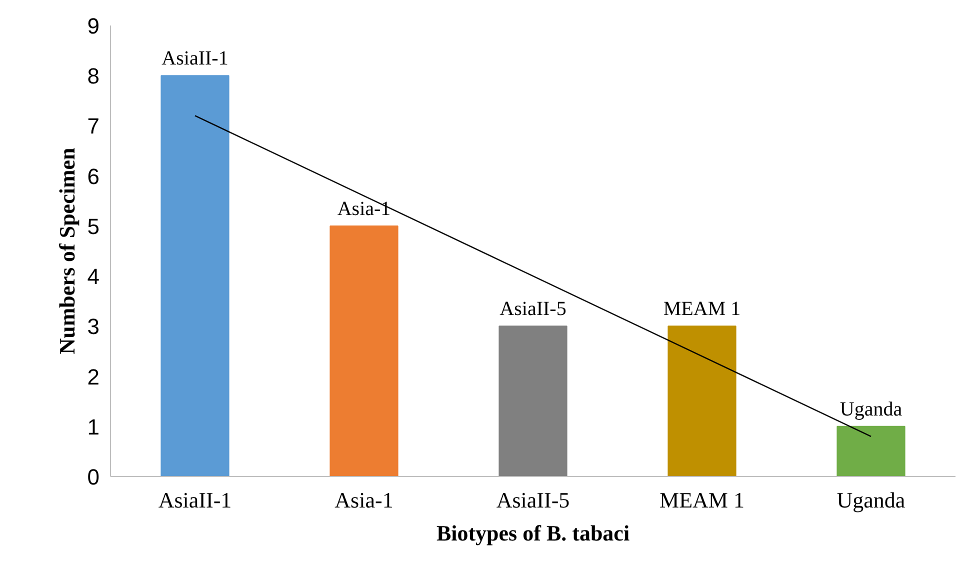 Image resolution: width=980 pixels, height=571 pixels. What do you see at coordinates (67, 251) in the screenshot?
I see `y-axis-title: Numbers of Specimen` at bounding box center [67, 251].